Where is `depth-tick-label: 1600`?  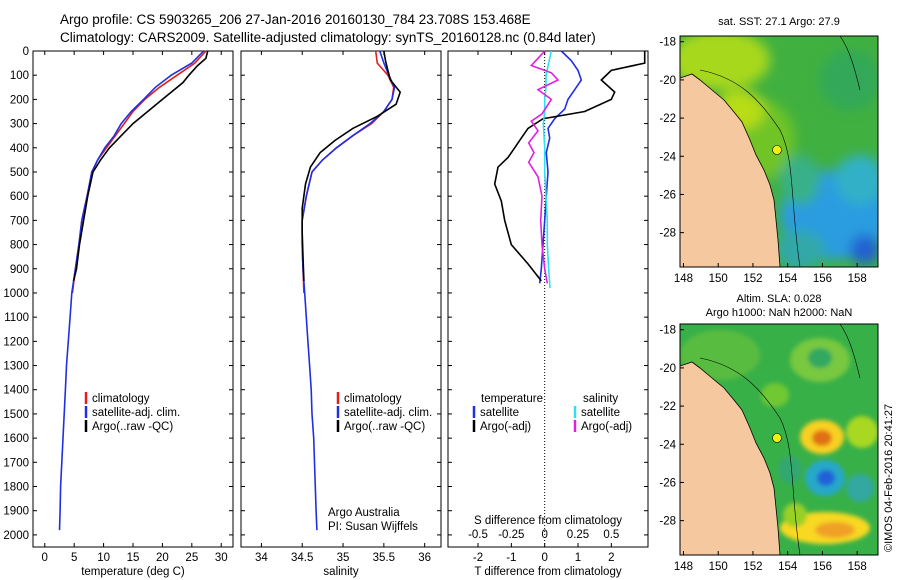
depth-tick-label: 1600 is located at coordinates (16, 439).